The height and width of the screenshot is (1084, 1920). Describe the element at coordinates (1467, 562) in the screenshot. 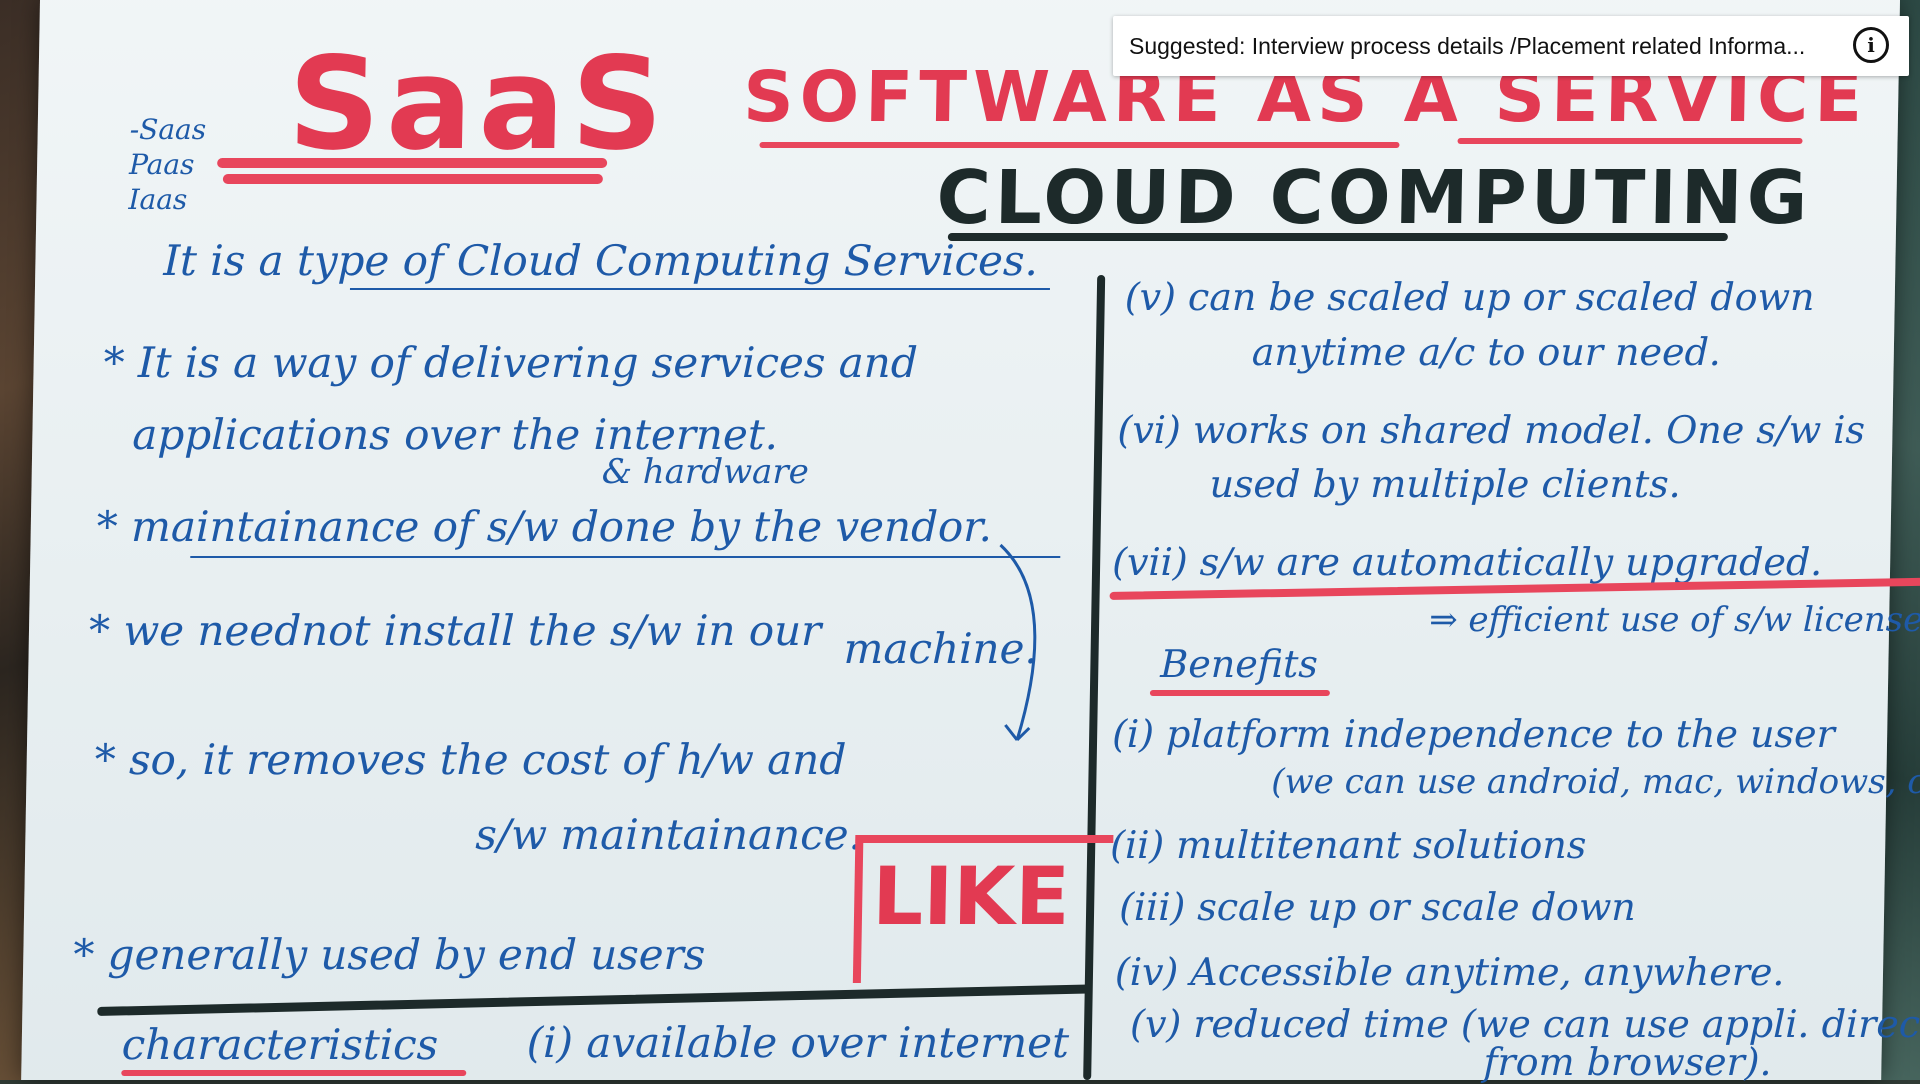

I see `char-vii: (vii) s/w are automatically upgraded.` at that location.